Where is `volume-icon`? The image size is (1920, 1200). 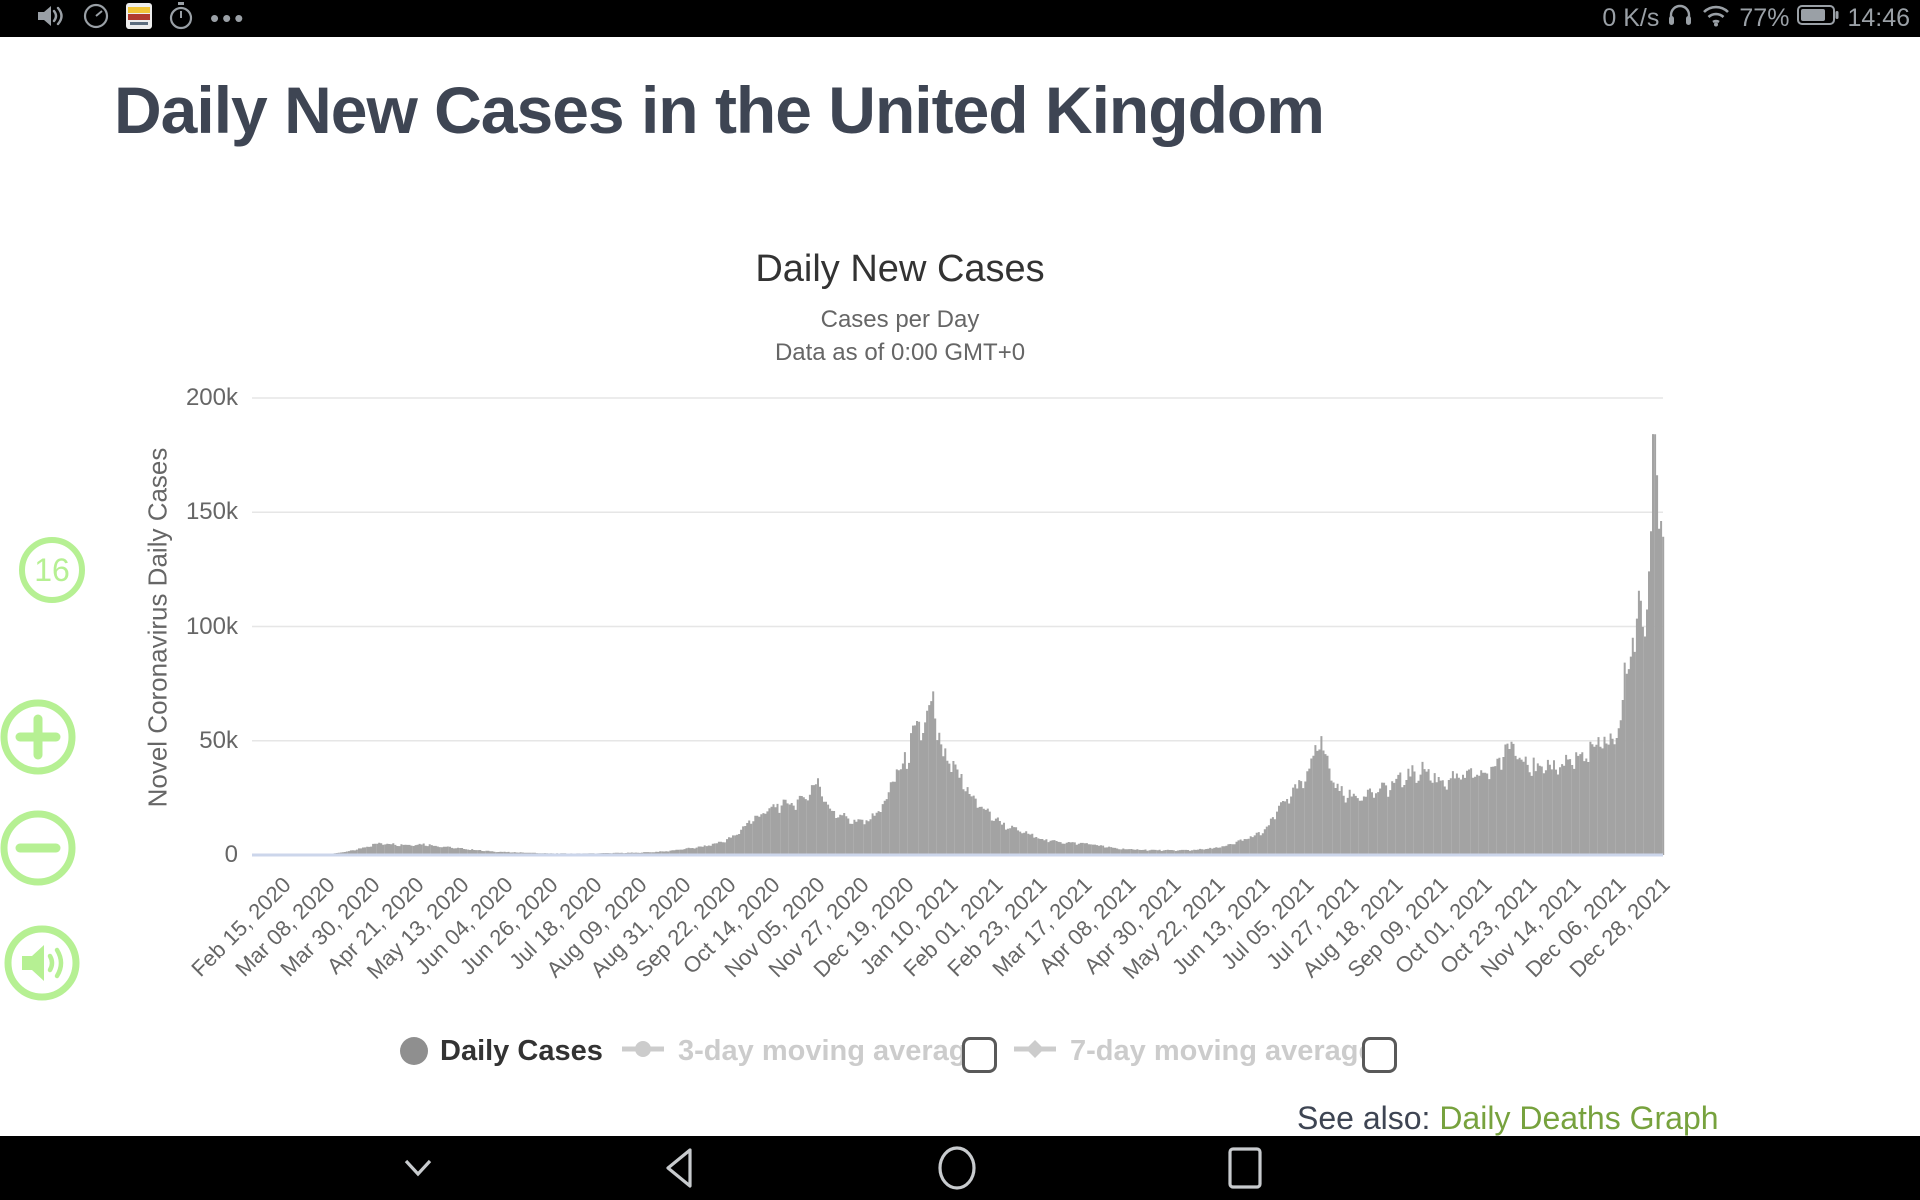 volume-icon is located at coordinates (51, 18).